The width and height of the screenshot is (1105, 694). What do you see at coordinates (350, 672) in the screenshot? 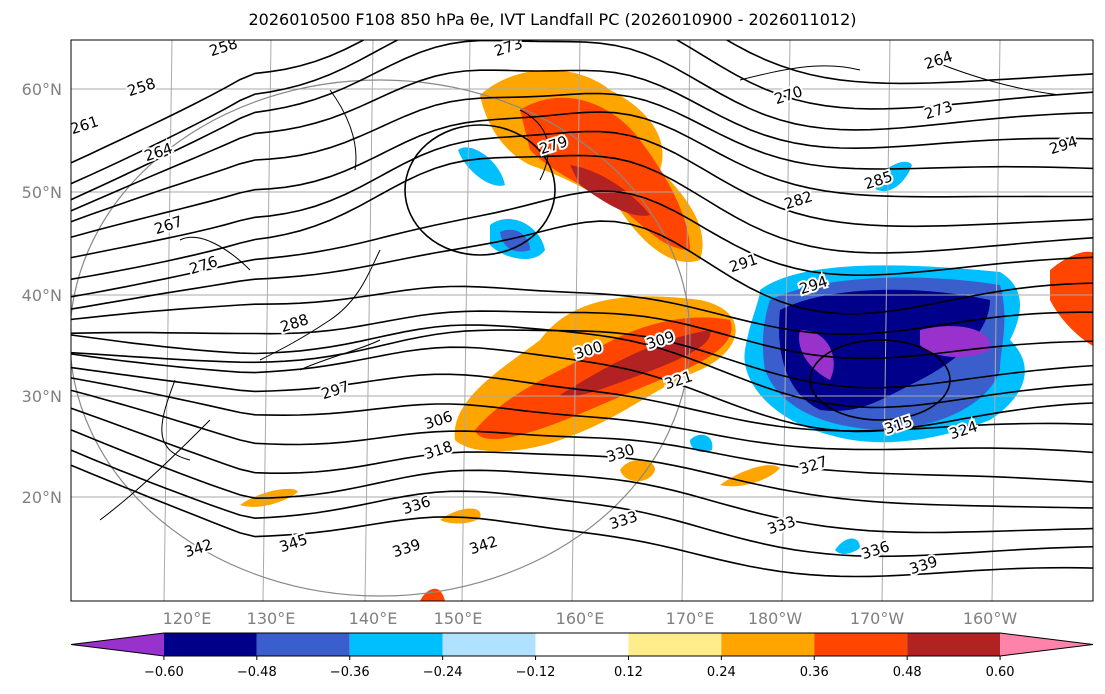
I see `colorbar-tick-label: −0.36` at bounding box center [350, 672].